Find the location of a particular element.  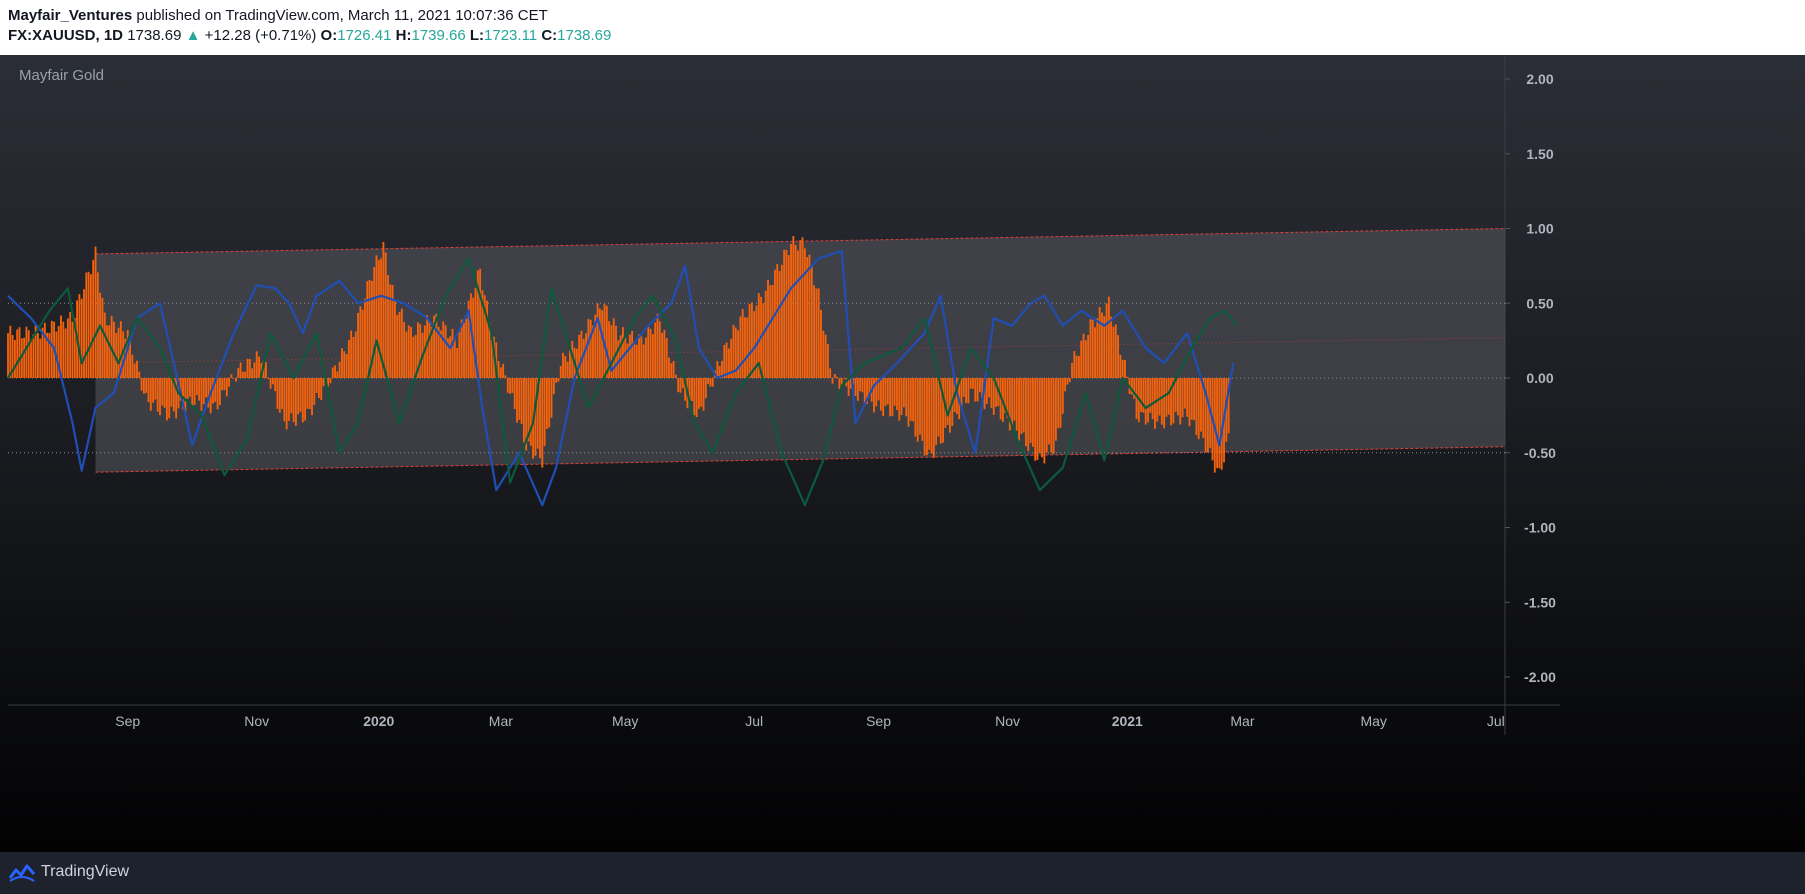

tradingview-brand: TradingView is located at coordinates (85, 871).